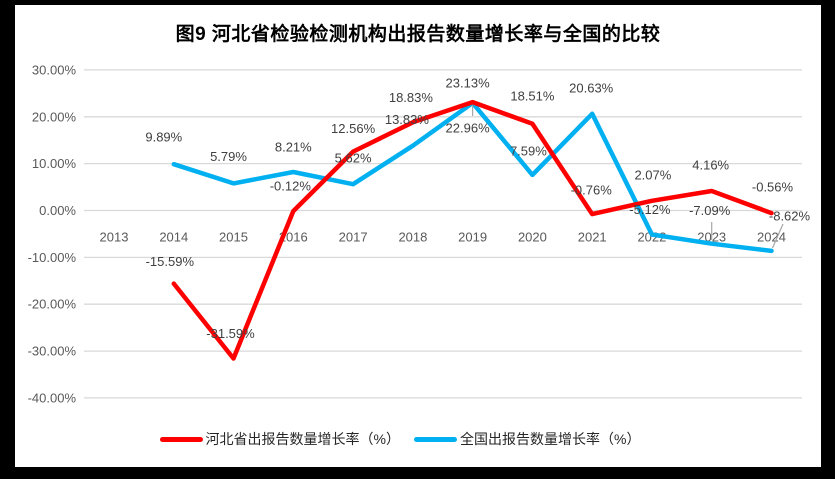 Image resolution: width=835 pixels, height=479 pixels. I want to click on y-axis-label: -30.00%, so click(52, 351).